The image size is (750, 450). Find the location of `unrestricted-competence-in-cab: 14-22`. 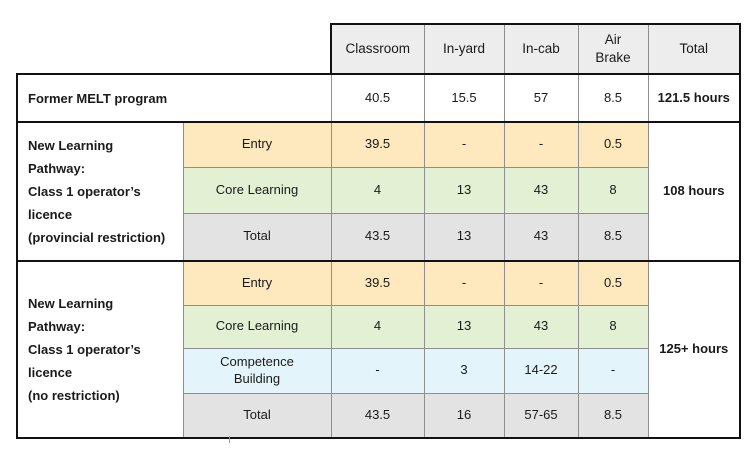

unrestricted-competence-in-cab: 14-22 is located at coordinates (541, 370).